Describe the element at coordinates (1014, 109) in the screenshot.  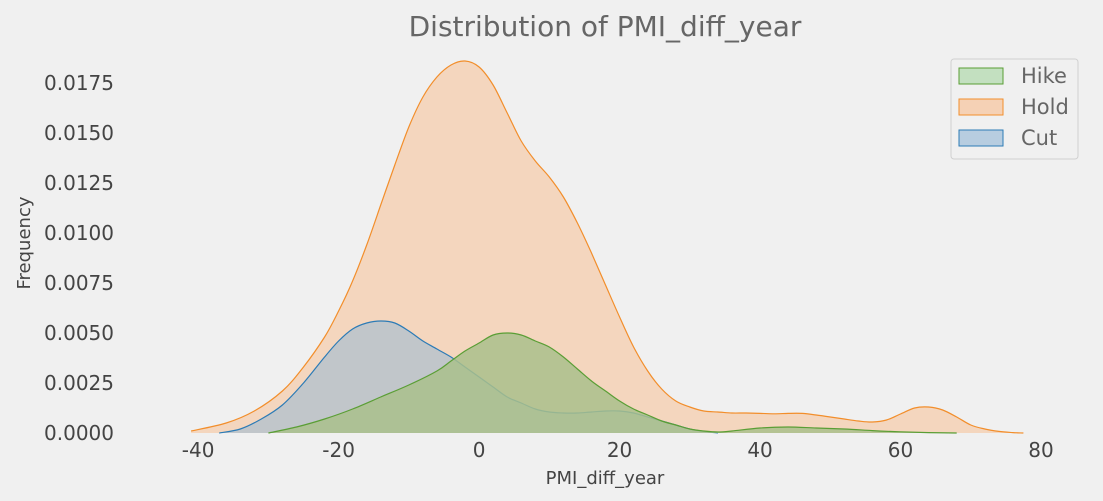
I see `legend: Hike Hold Cut` at that location.